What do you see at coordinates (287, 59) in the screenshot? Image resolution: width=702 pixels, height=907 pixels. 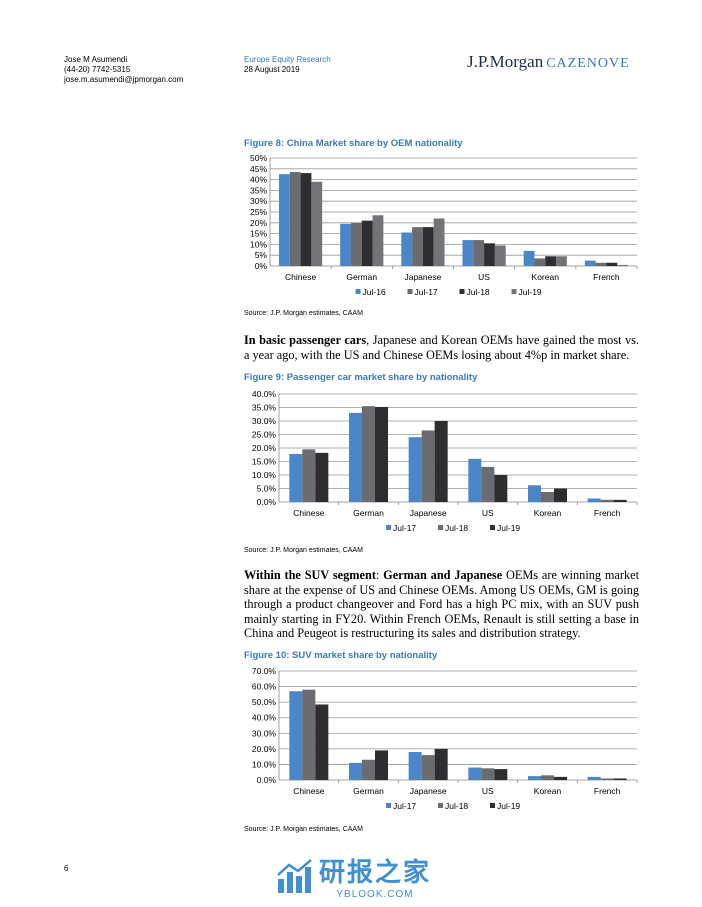 I see `publication-name: Europe Equity Research` at bounding box center [287, 59].